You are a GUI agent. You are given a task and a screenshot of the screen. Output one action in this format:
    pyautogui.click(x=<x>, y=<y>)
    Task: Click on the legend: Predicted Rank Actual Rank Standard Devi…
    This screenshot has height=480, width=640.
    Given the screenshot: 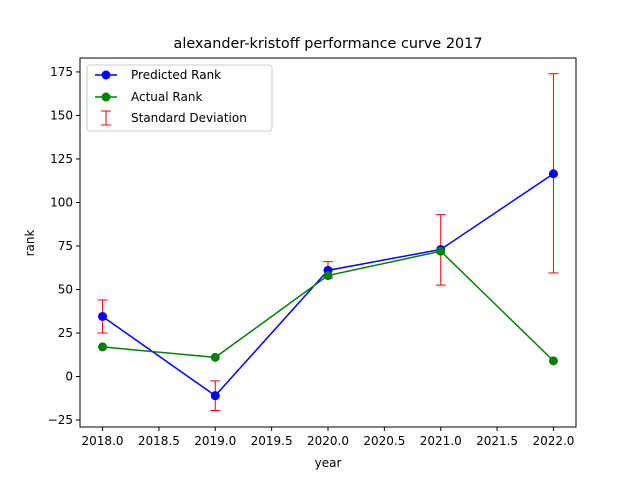 What is the action you would take?
    pyautogui.click(x=179, y=98)
    